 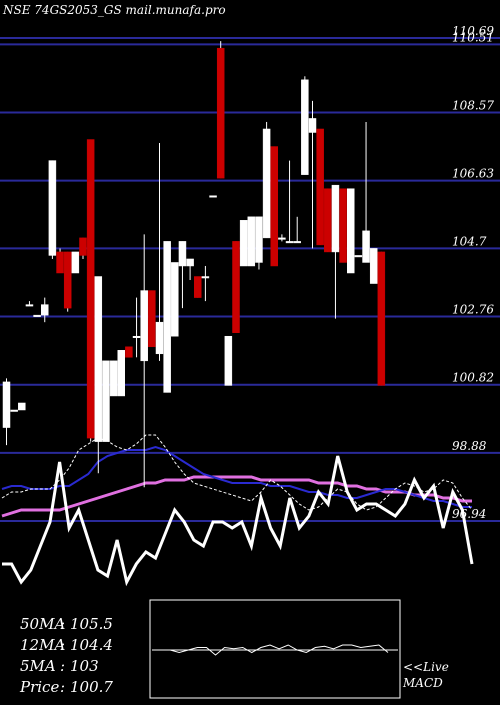 What do you see at coordinates (114, 10) in the screenshot?
I see `chart-title: NSE 74GS2053_GS mail.munafa.pro` at bounding box center [114, 10].